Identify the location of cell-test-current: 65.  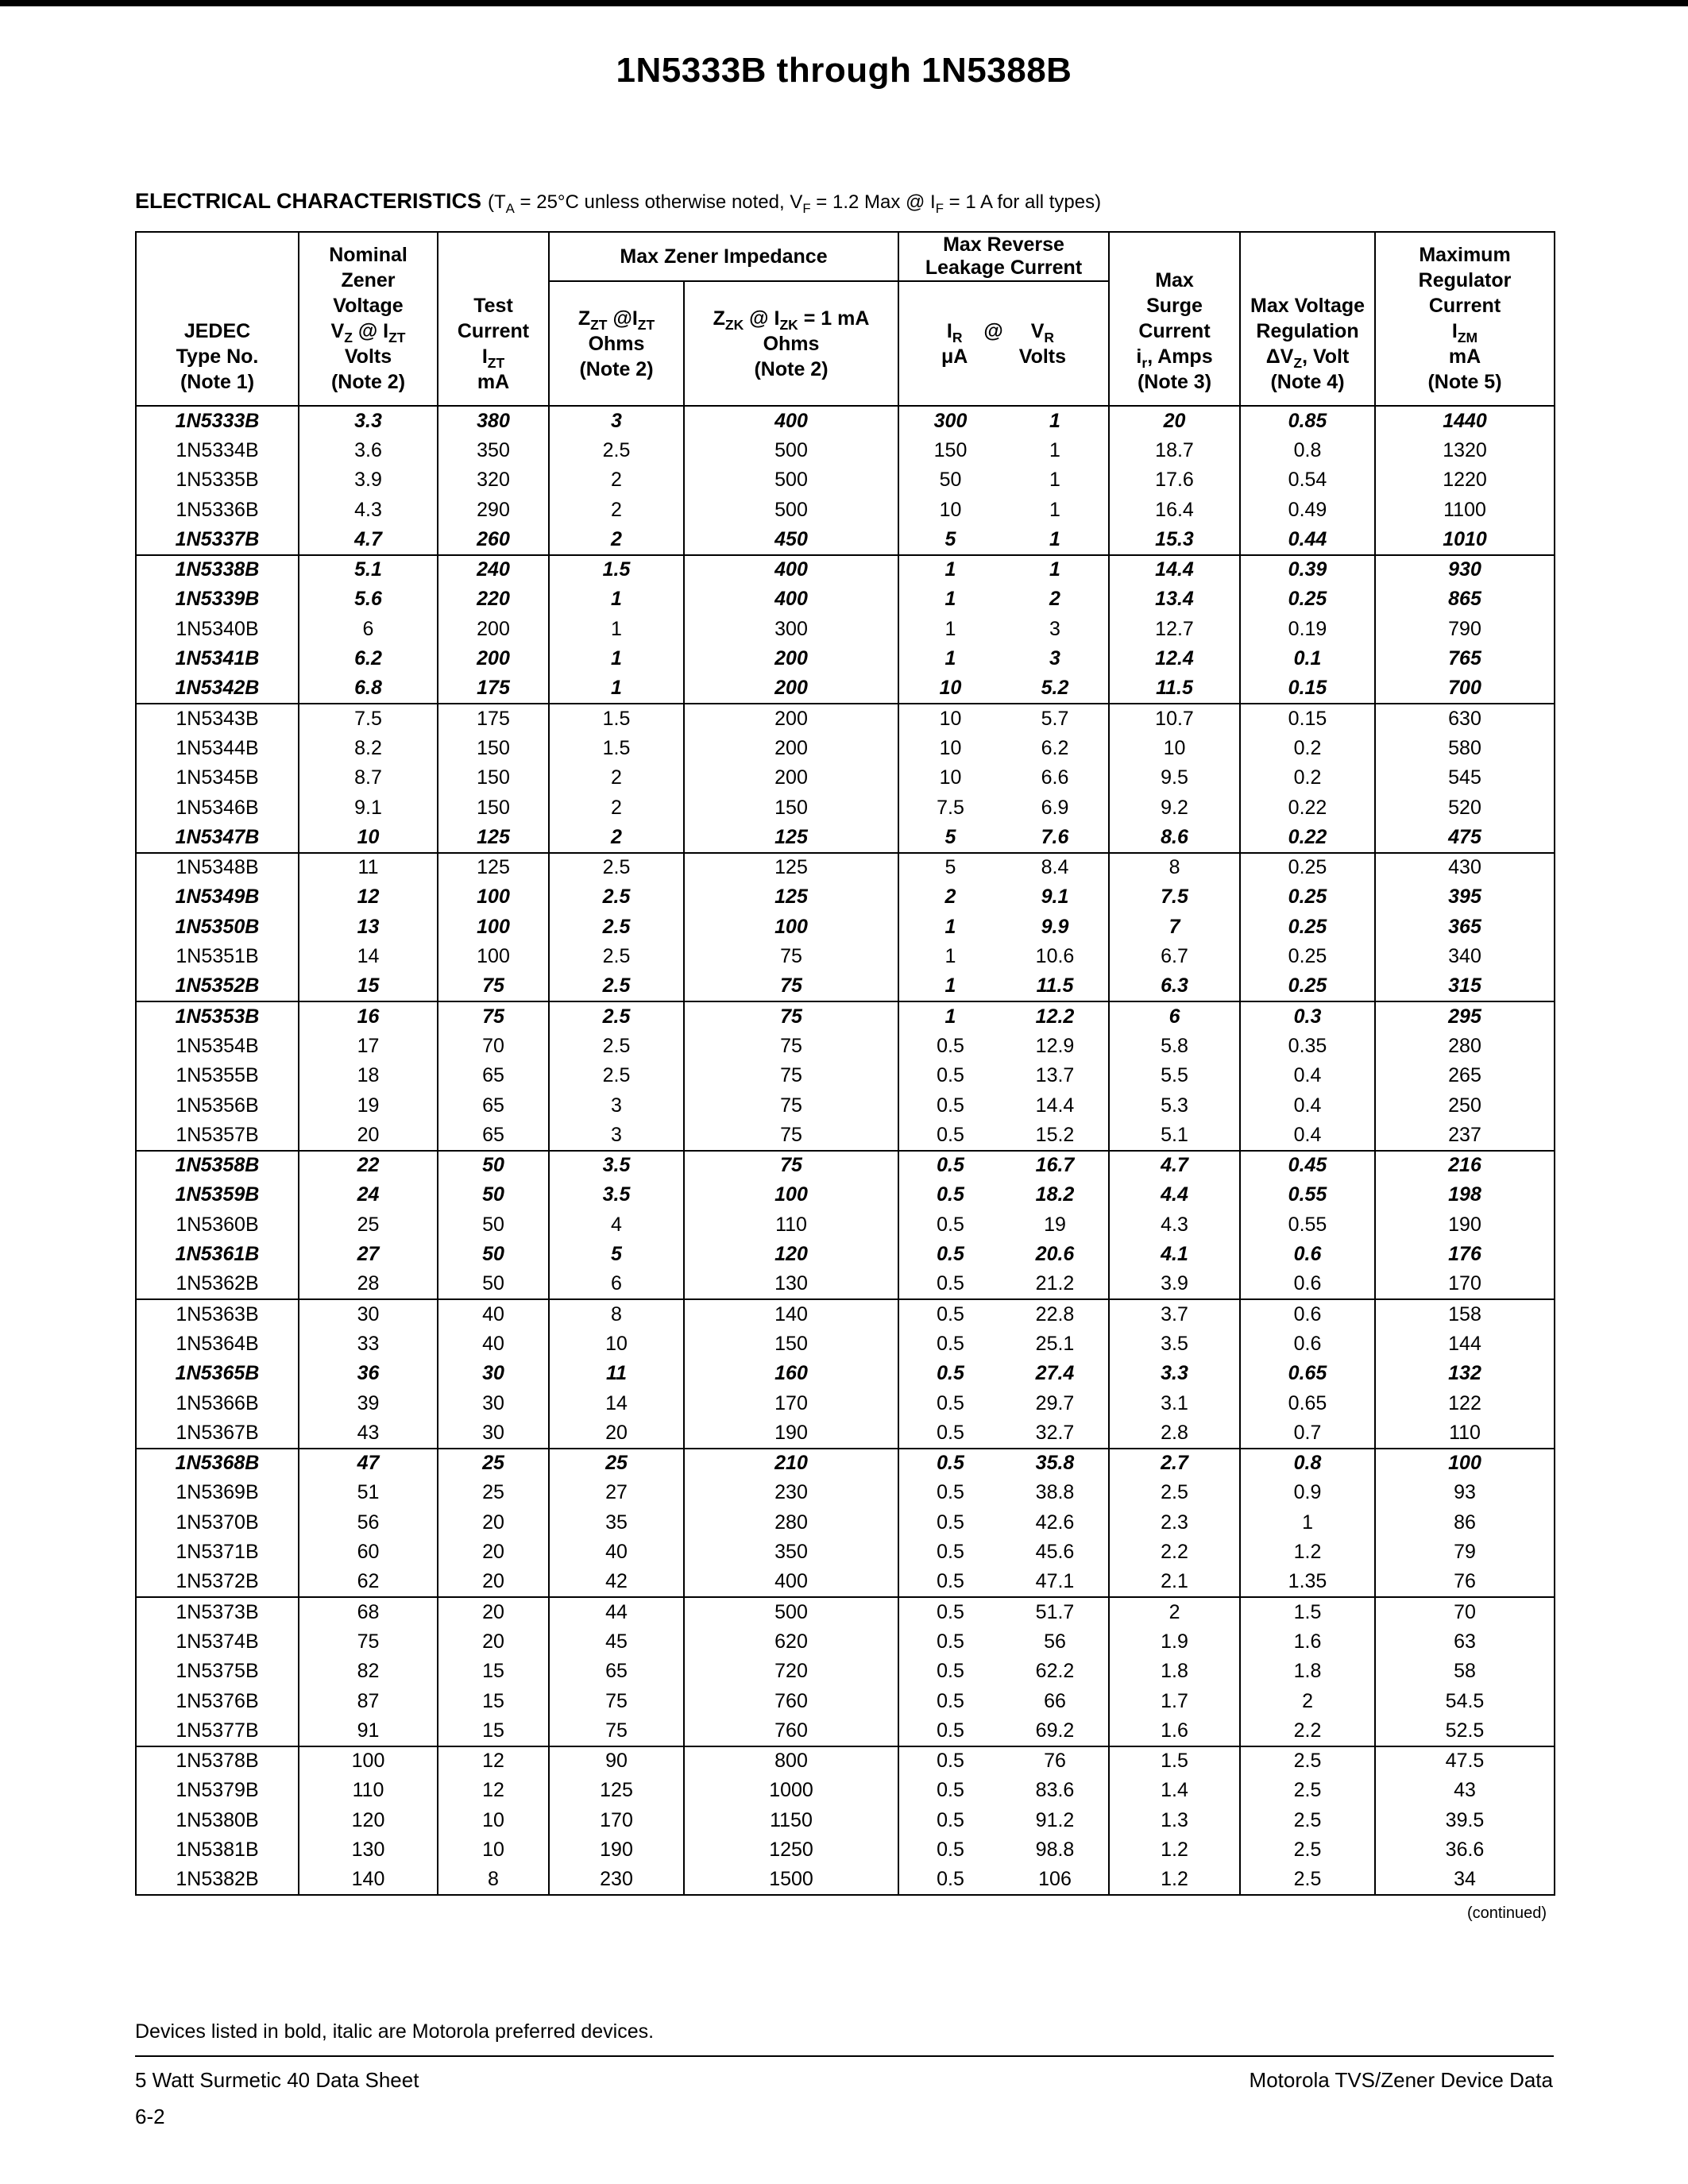
(493, 1076).